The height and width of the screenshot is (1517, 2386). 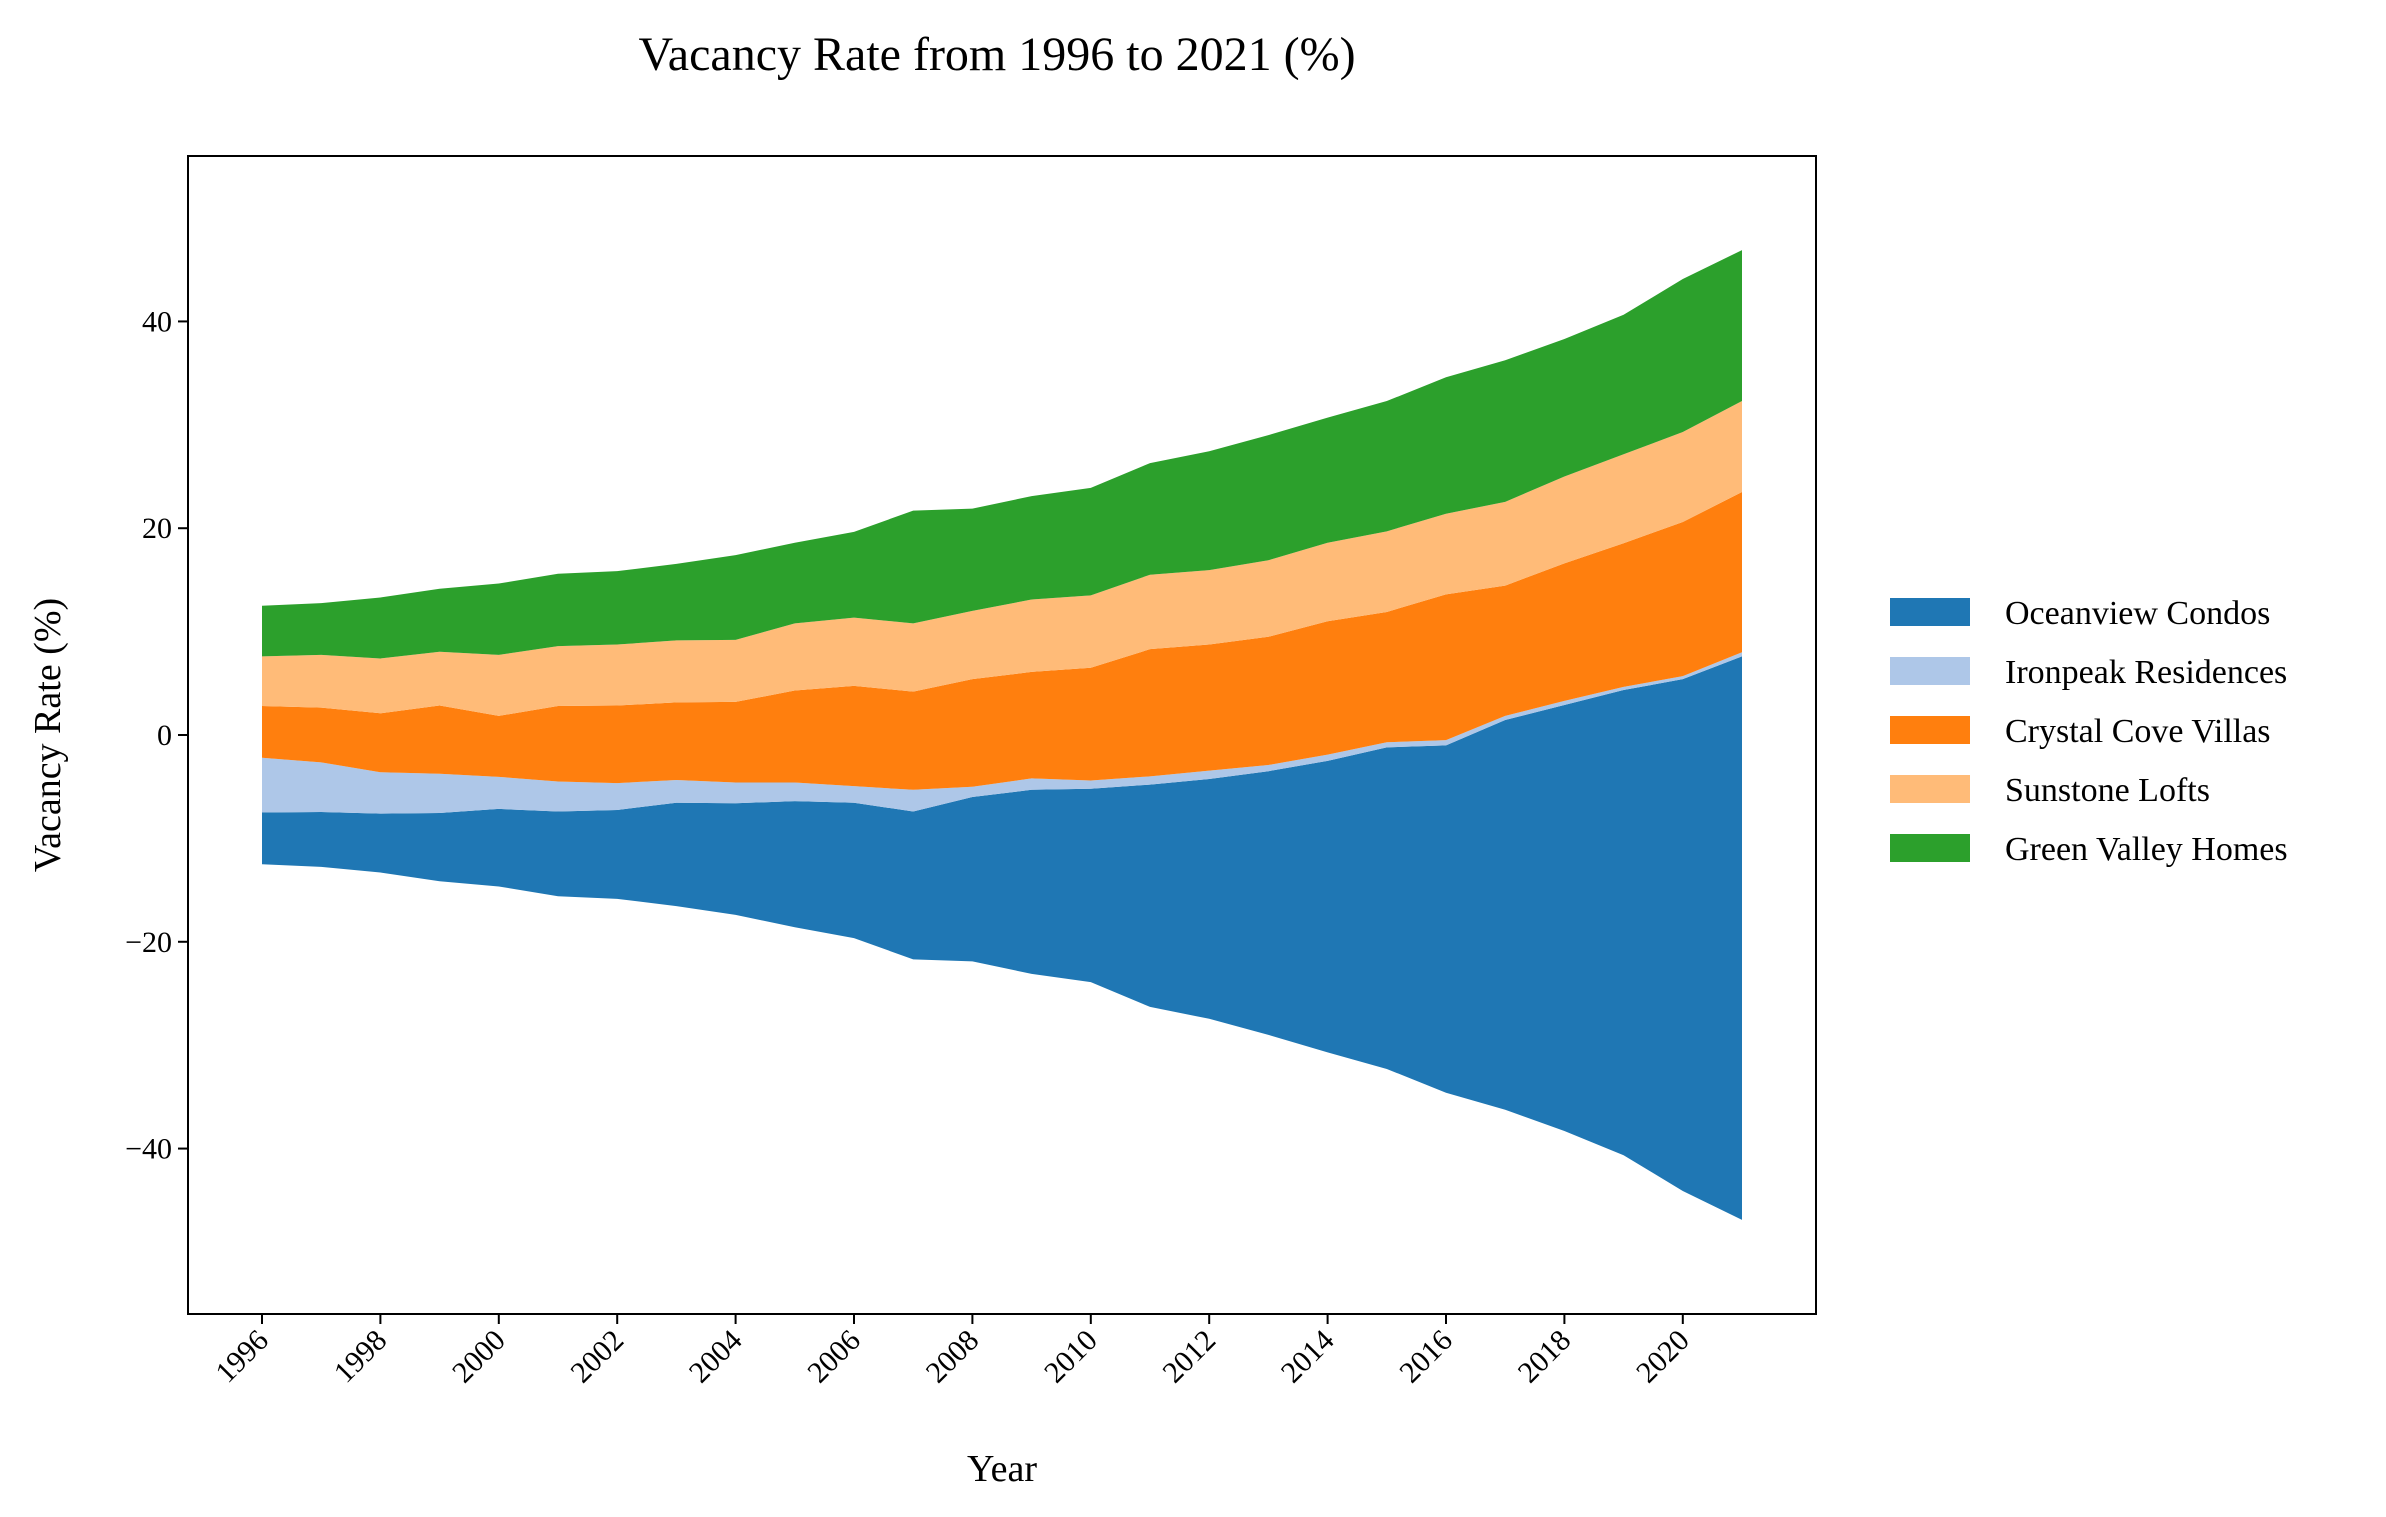 What do you see at coordinates (157, 528) in the screenshot?
I see `y-tick-label: 20` at bounding box center [157, 528].